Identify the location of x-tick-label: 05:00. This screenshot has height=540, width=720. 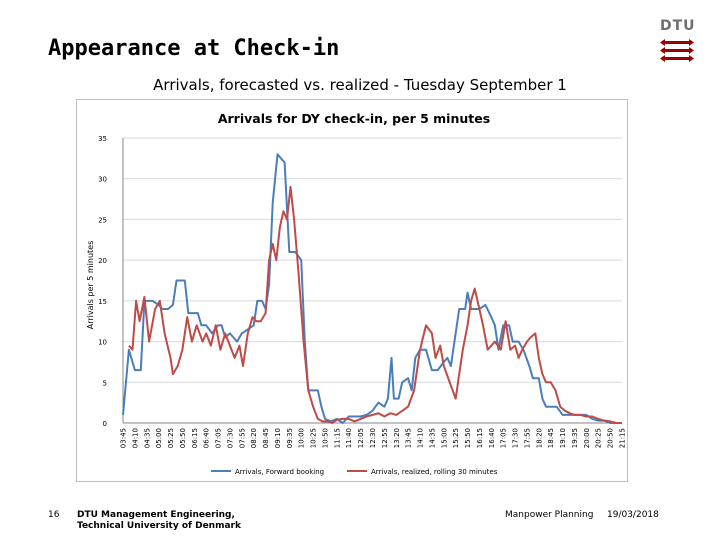
(159, 438).